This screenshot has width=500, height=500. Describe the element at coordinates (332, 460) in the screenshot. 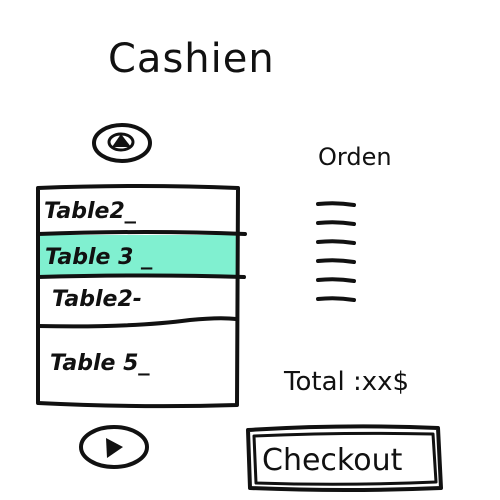

I see `checkout-label: Checkout` at that location.